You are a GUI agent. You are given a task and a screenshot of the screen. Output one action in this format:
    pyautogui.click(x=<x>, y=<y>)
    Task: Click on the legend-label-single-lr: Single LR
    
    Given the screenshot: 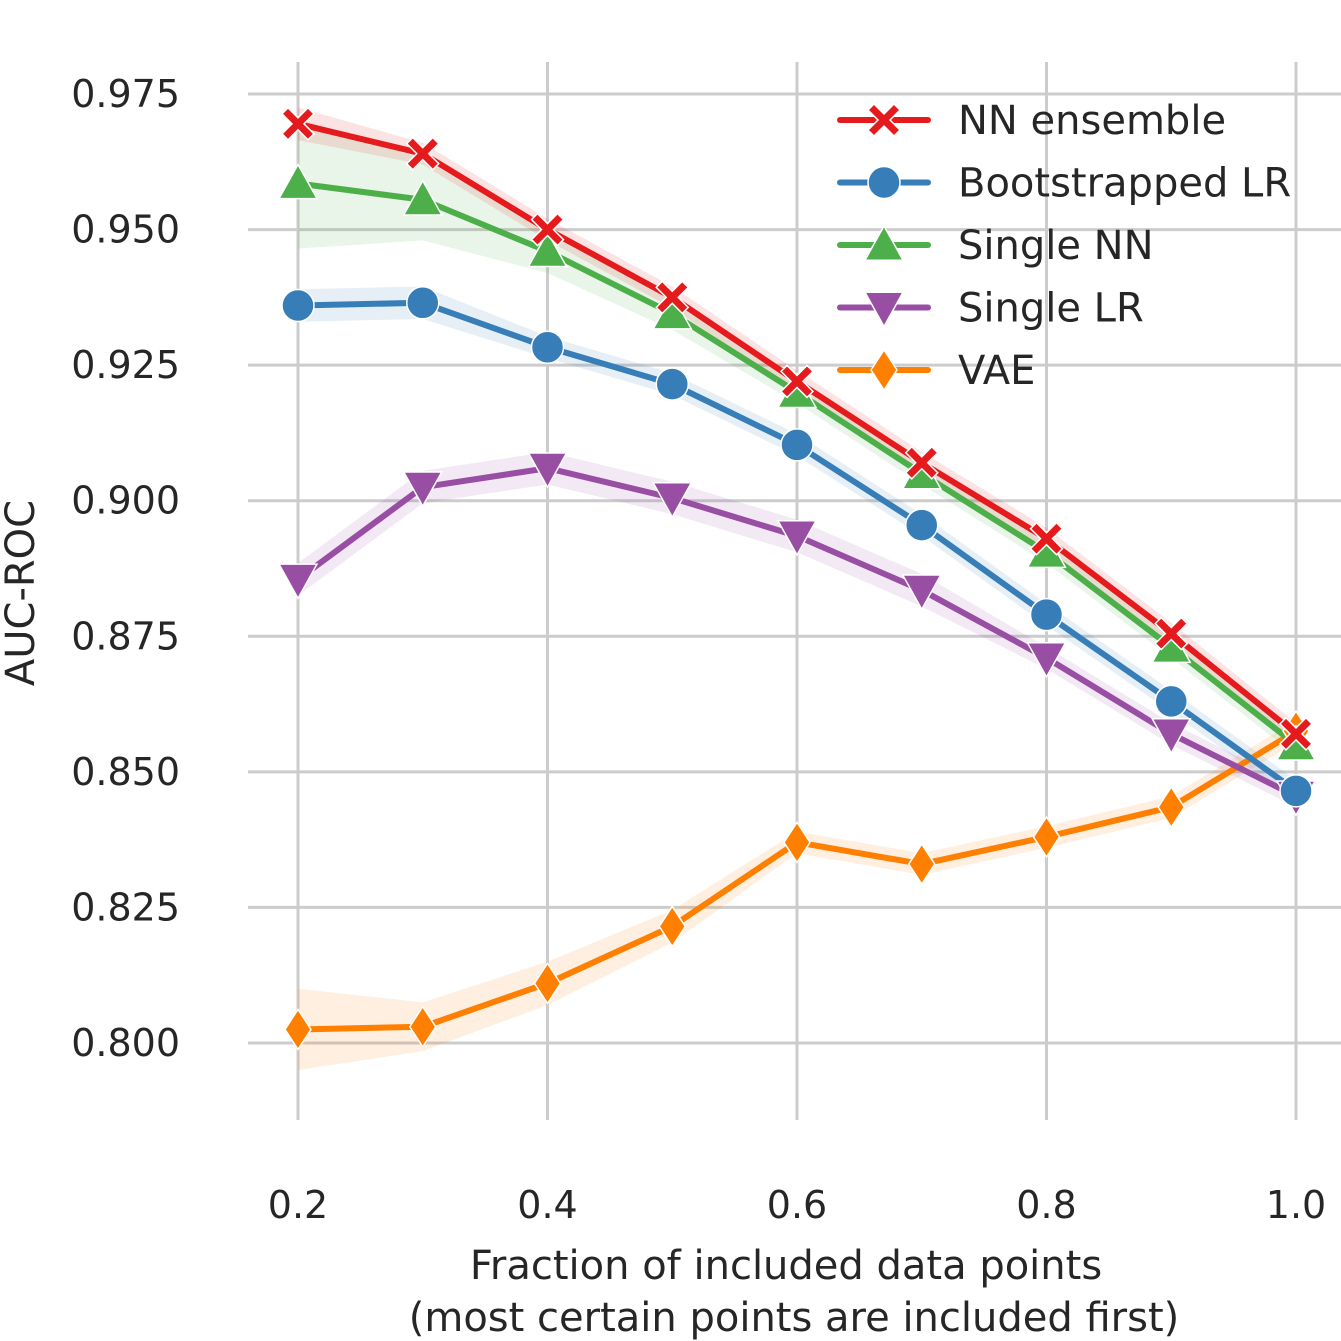 What is the action you would take?
    pyautogui.click(x=1051, y=309)
    